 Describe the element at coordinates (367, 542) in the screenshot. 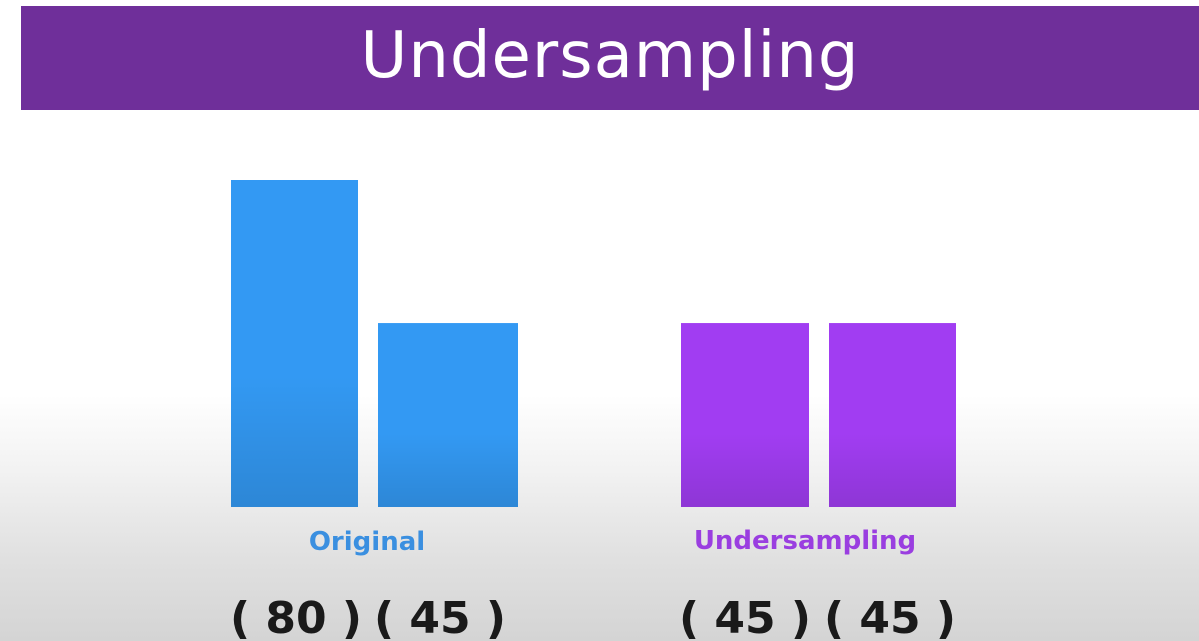

I see `original-group-label: Original` at that location.